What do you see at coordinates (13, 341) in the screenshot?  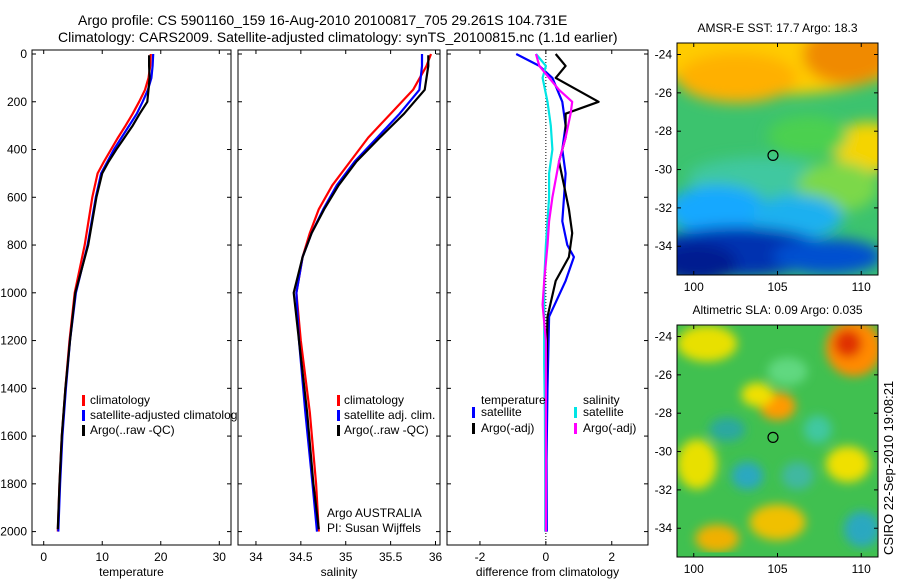 I see `depth-tick-label: 1200` at bounding box center [13, 341].